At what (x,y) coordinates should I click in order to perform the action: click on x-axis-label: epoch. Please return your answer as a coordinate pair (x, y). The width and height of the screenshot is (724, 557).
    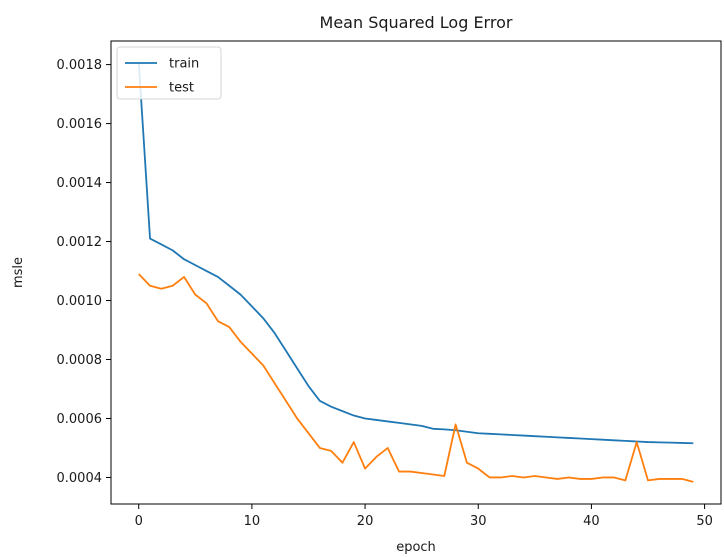
    Looking at the image, I should click on (416, 547).